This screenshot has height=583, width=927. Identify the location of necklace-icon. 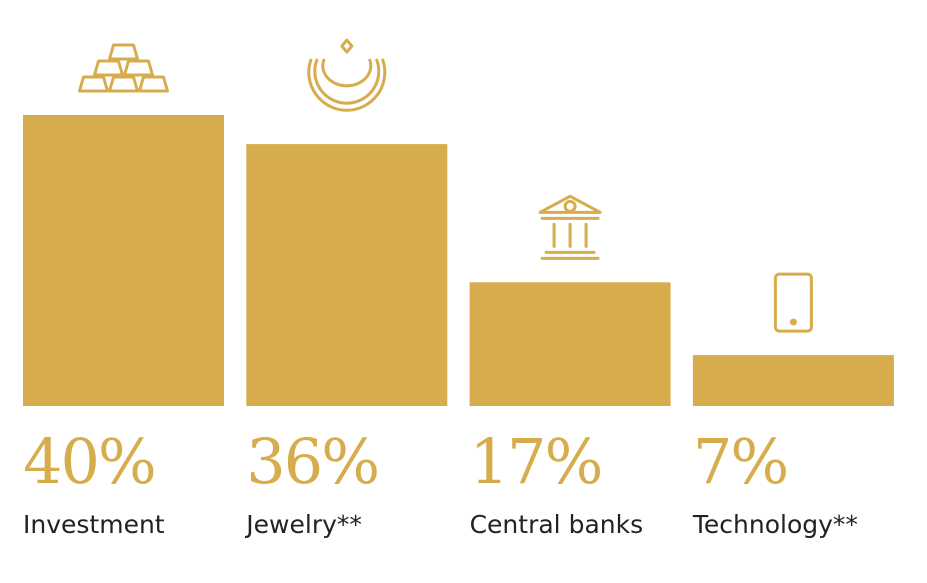
(347, 75).